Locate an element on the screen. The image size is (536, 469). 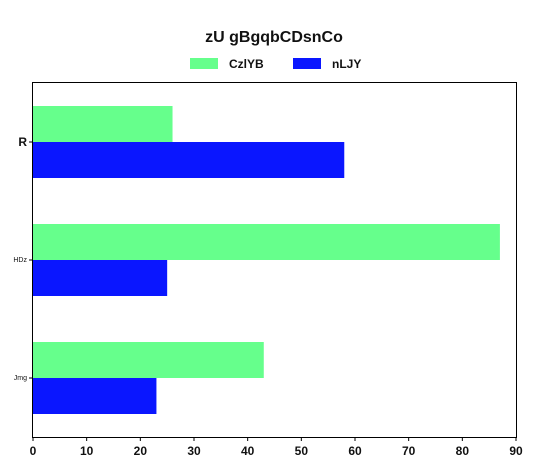
y-tick-label: R is located at coordinates (22, 142).